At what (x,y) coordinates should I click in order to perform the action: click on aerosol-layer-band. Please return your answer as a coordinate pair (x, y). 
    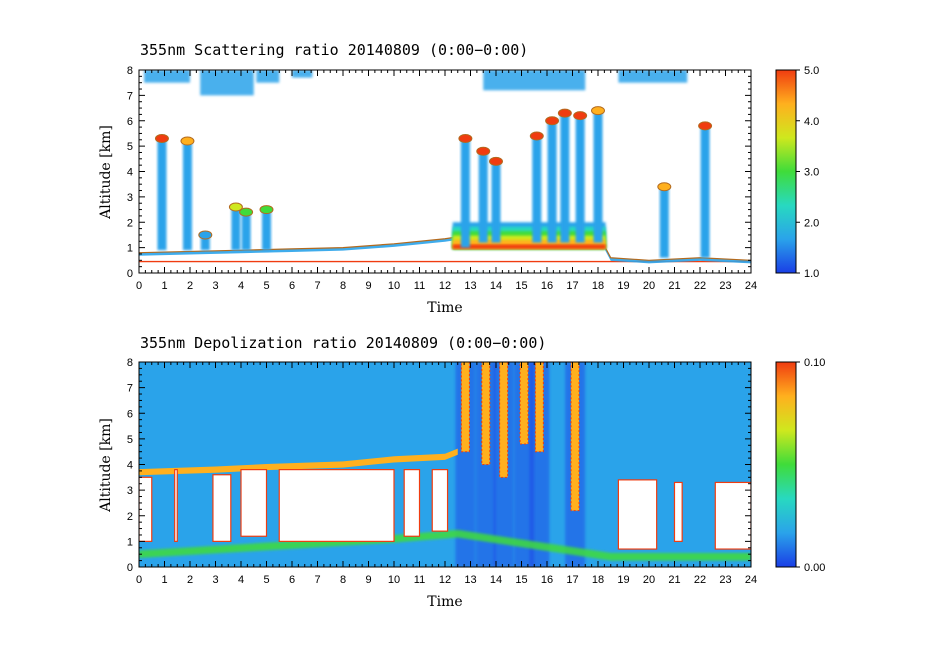
    Looking at the image, I should click on (529, 246).